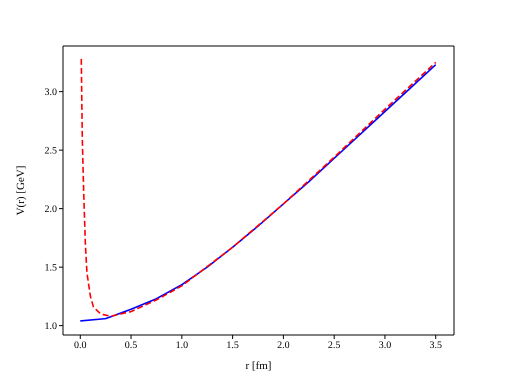 The image size is (506, 377). I want to click on x-tick-label: 3.0, so click(385, 346).